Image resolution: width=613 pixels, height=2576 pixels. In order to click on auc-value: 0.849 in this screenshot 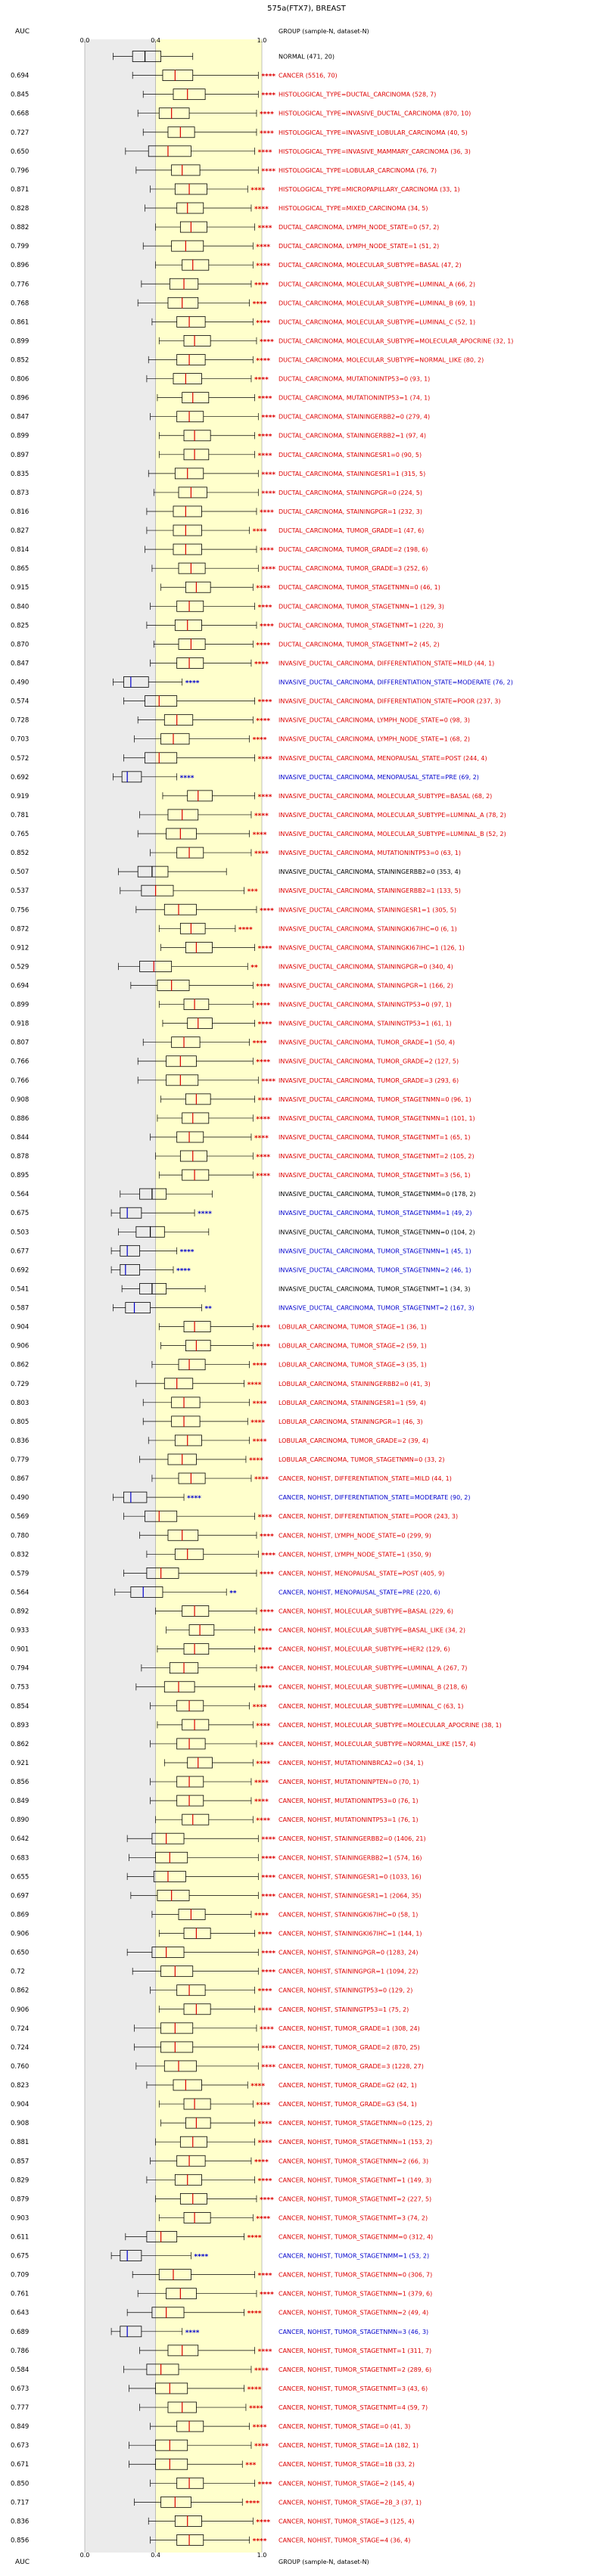, I will do `click(20, 1801)`.